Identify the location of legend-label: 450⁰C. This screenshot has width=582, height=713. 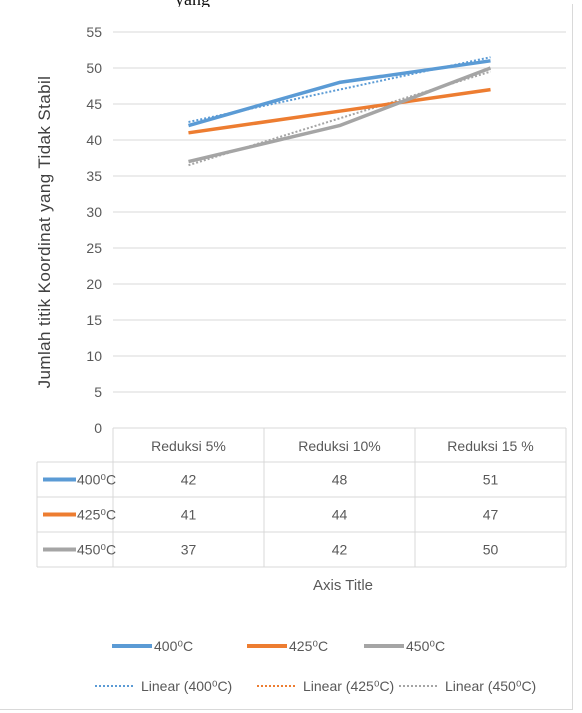
(425, 646).